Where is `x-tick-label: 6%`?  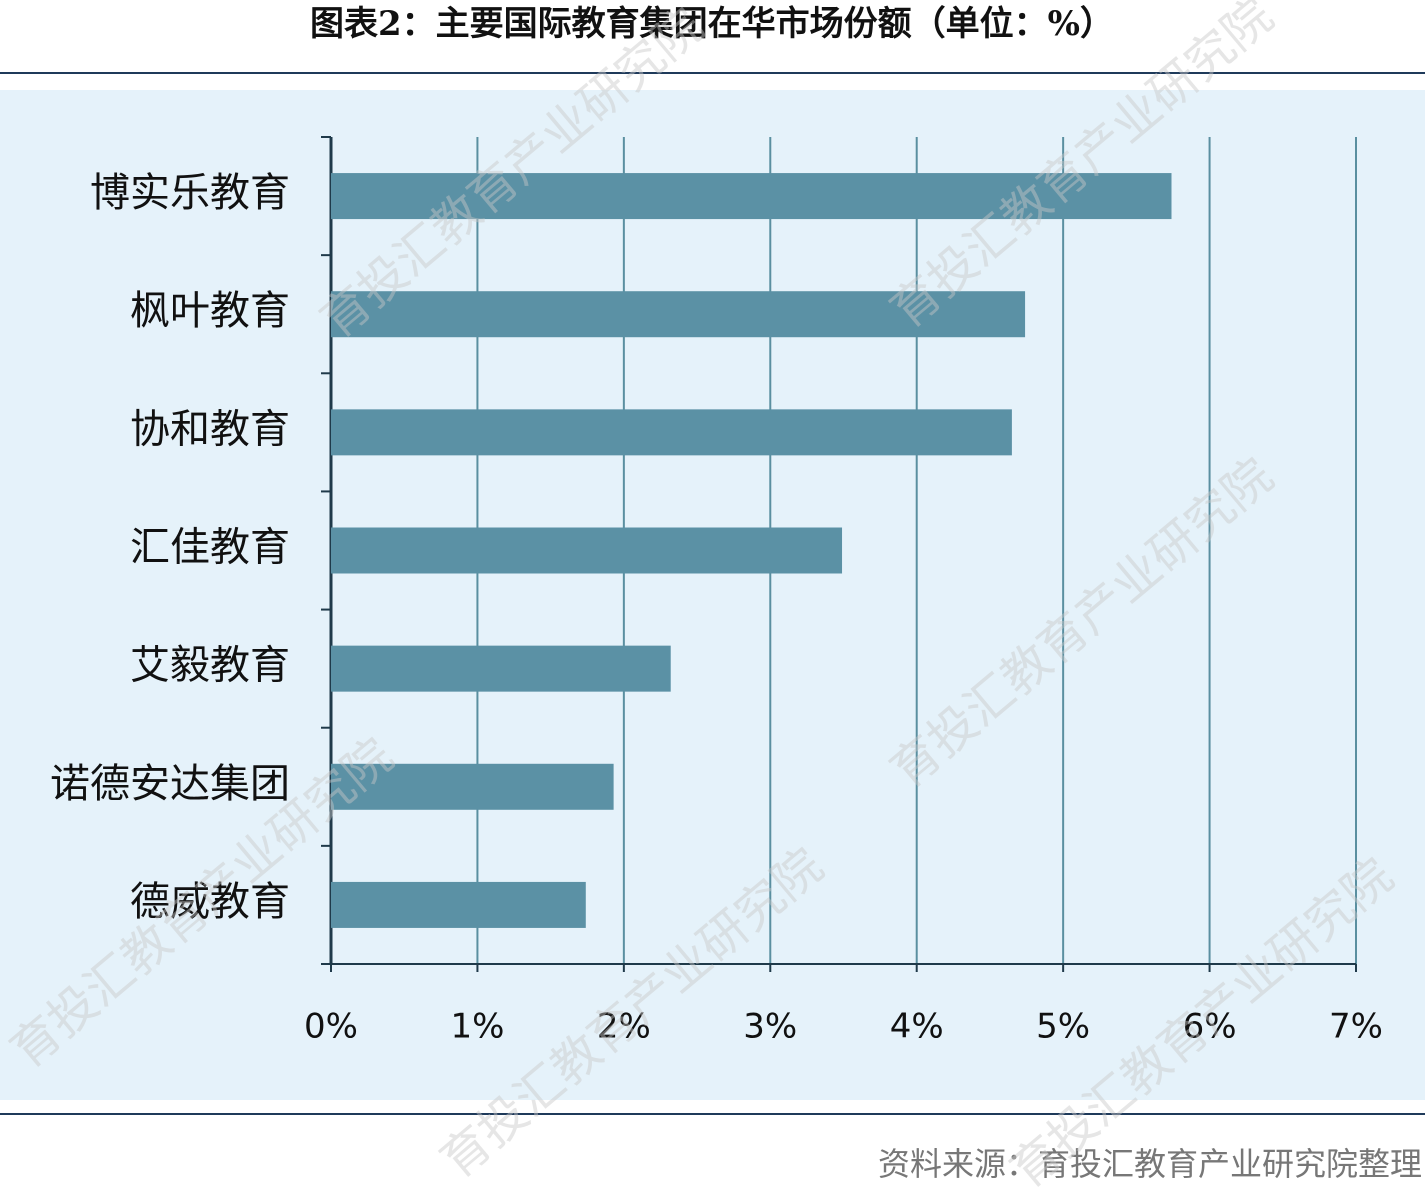
x-tick-label: 6% is located at coordinates (1210, 1027).